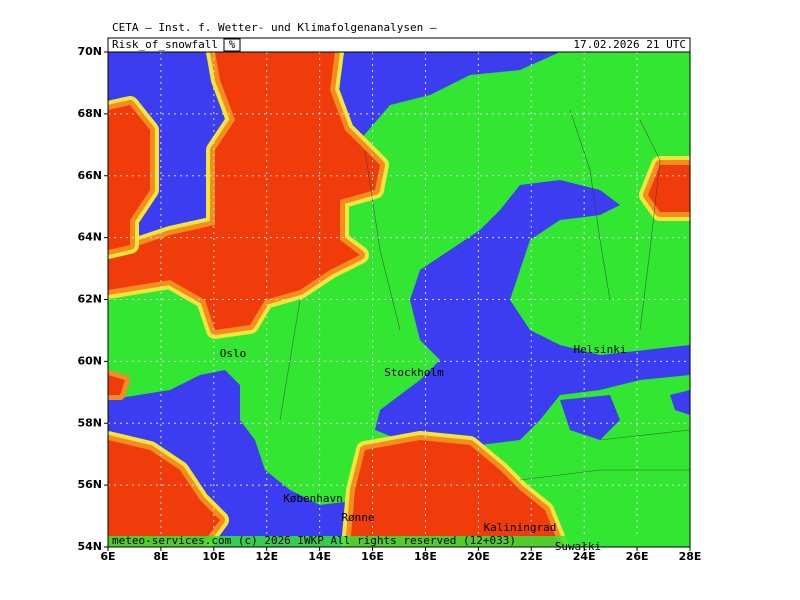 The height and width of the screenshot is (600, 800). Describe the element at coordinates (89, 237) in the screenshot. I see `lat-label: 64N` at that location.